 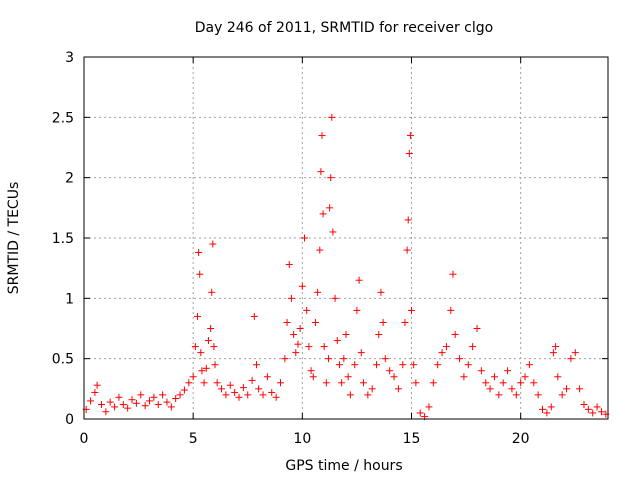 I want to click on y-tick-label: 0, so click(x=69, y=420).